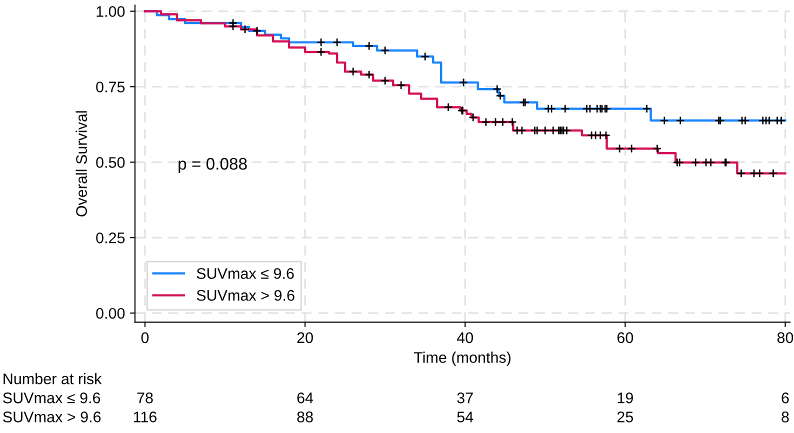  I want to click on x-tick-label: 80, so click(785, 338).